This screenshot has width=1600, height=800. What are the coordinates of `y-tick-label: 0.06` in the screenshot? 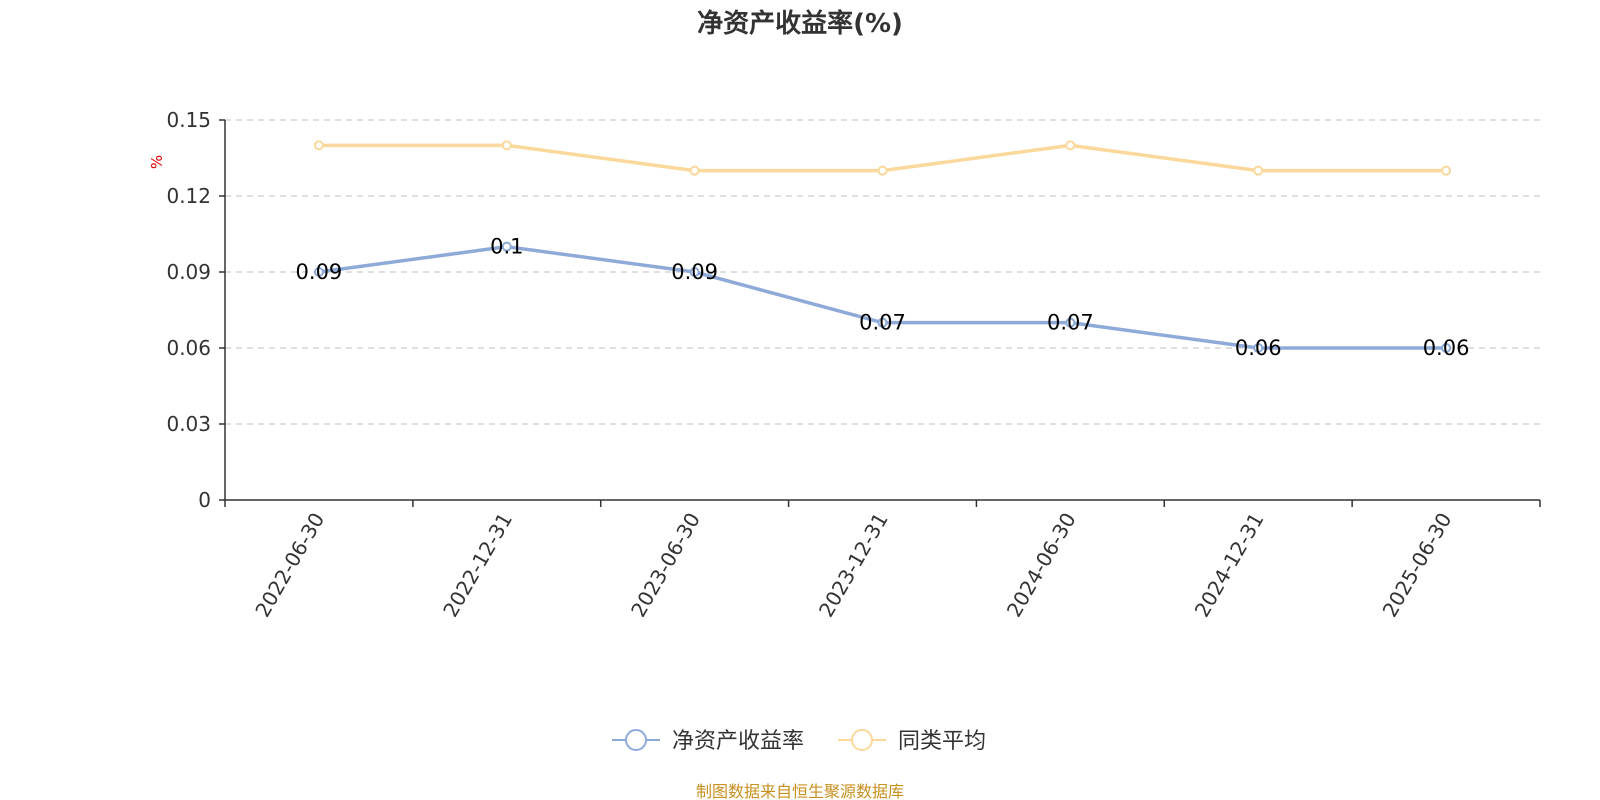 It's located at (188, 348).